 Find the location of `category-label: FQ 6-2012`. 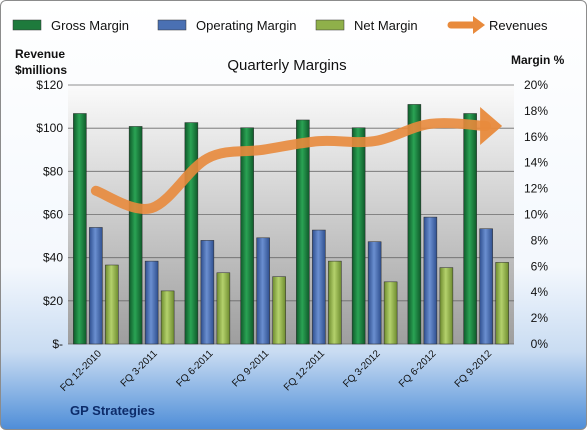

category-label: FQ 6-2012 is located at coordinates (418, 369).